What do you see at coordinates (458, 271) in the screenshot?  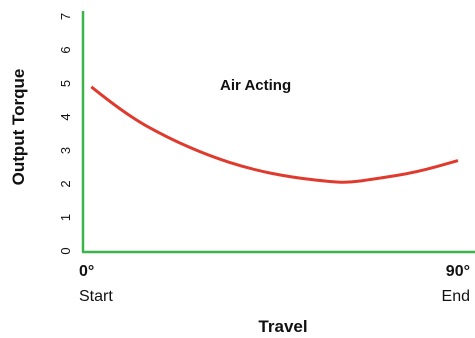 I see `x-tick-angle: 90°` at bounding box center [458, 271].